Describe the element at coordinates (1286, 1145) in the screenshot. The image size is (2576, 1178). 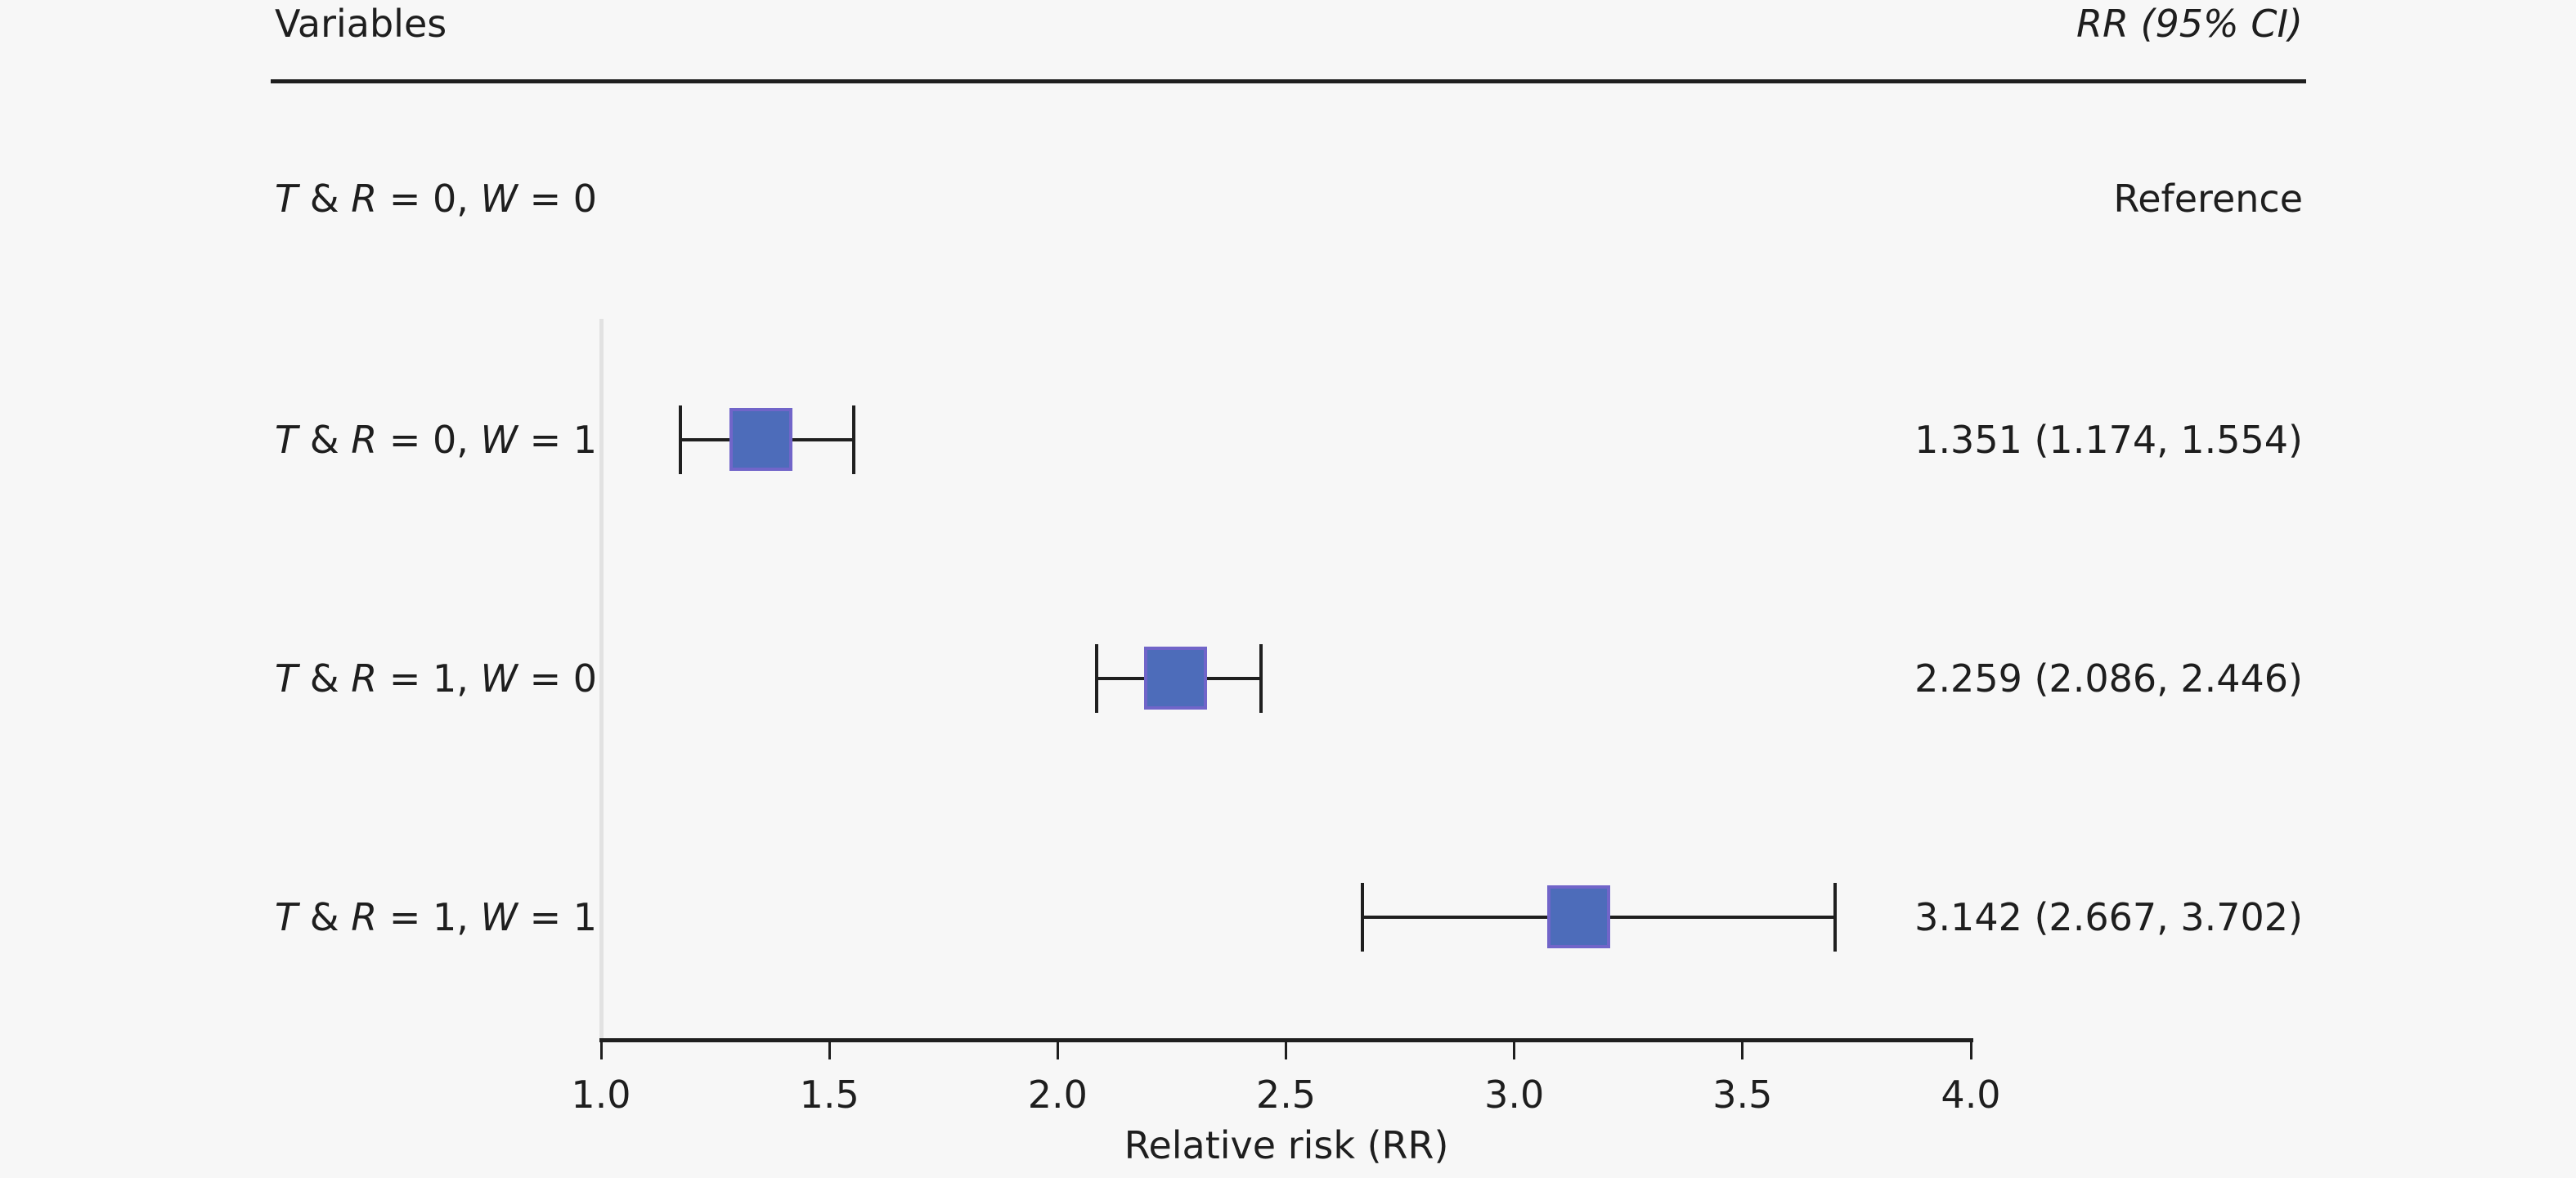
I see `x-axis-title: Relative risk (RR)` at that location.